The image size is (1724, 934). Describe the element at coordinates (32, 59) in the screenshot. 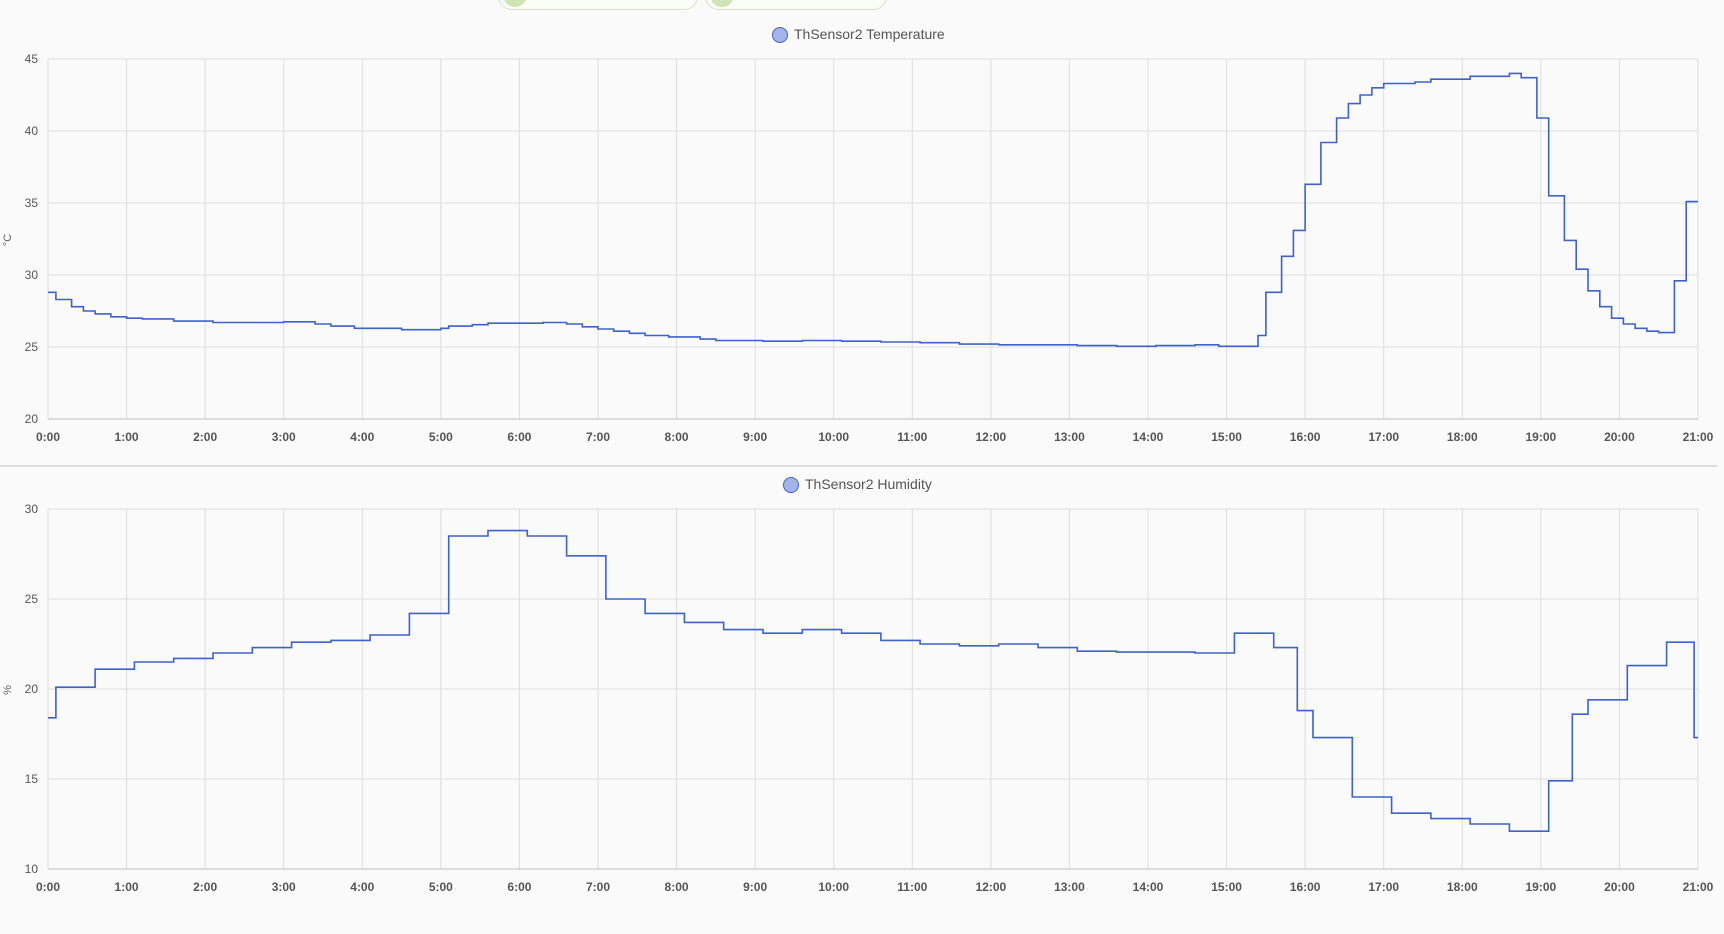

I see `y-tick-label: 45` at that location.